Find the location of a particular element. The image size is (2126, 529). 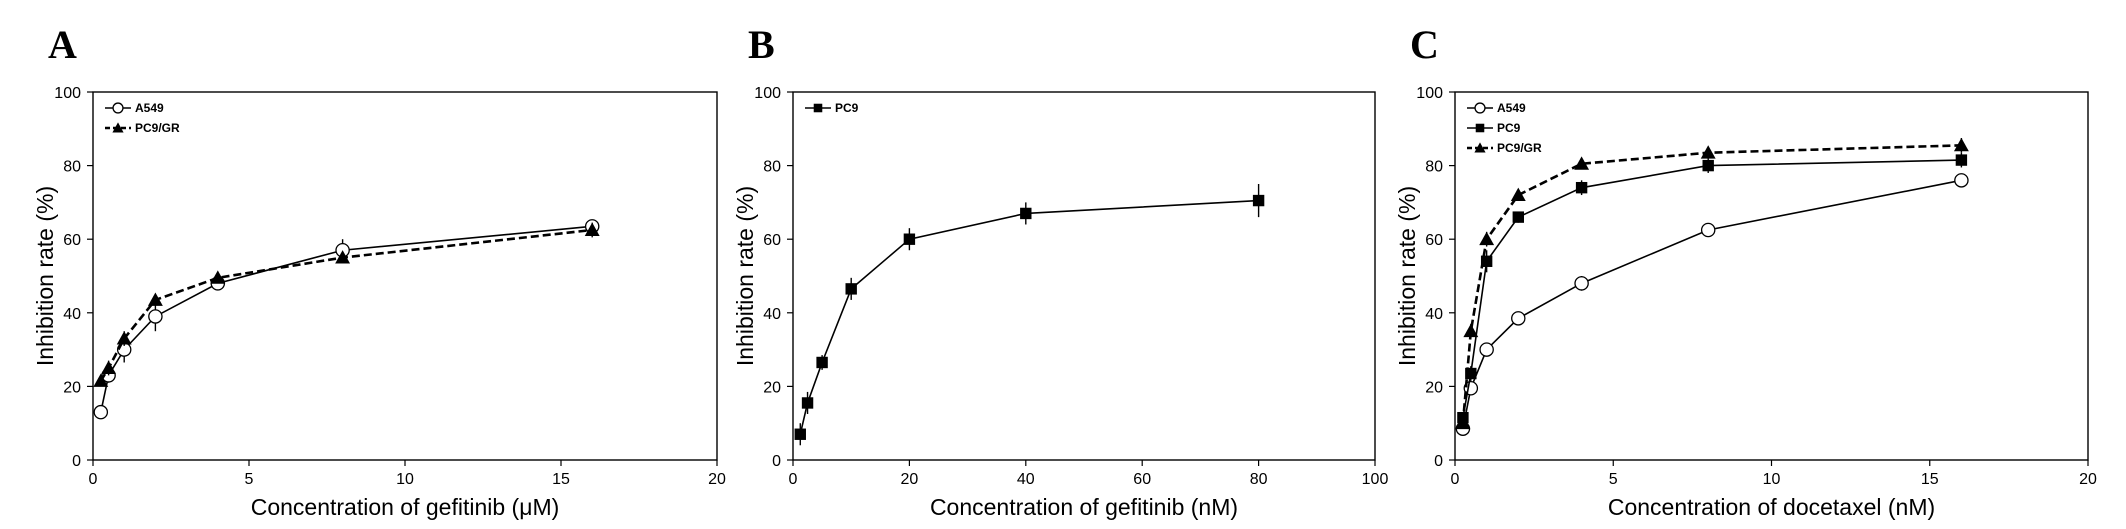

panel-label: C is located at coordinates (1424, 44).